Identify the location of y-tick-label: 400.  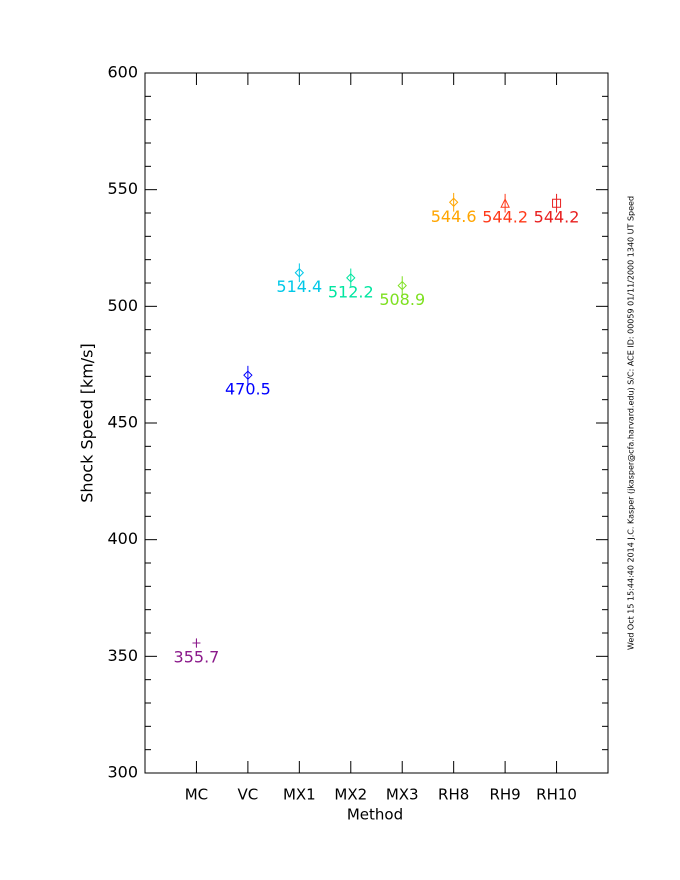
(122, 538).